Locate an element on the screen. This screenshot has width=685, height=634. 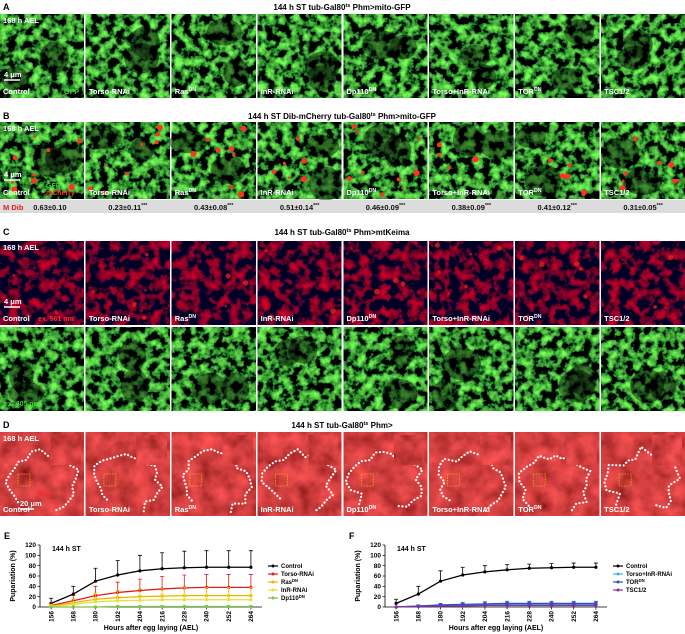
y-tick-label: 60 is located at coordinates (378, 576).